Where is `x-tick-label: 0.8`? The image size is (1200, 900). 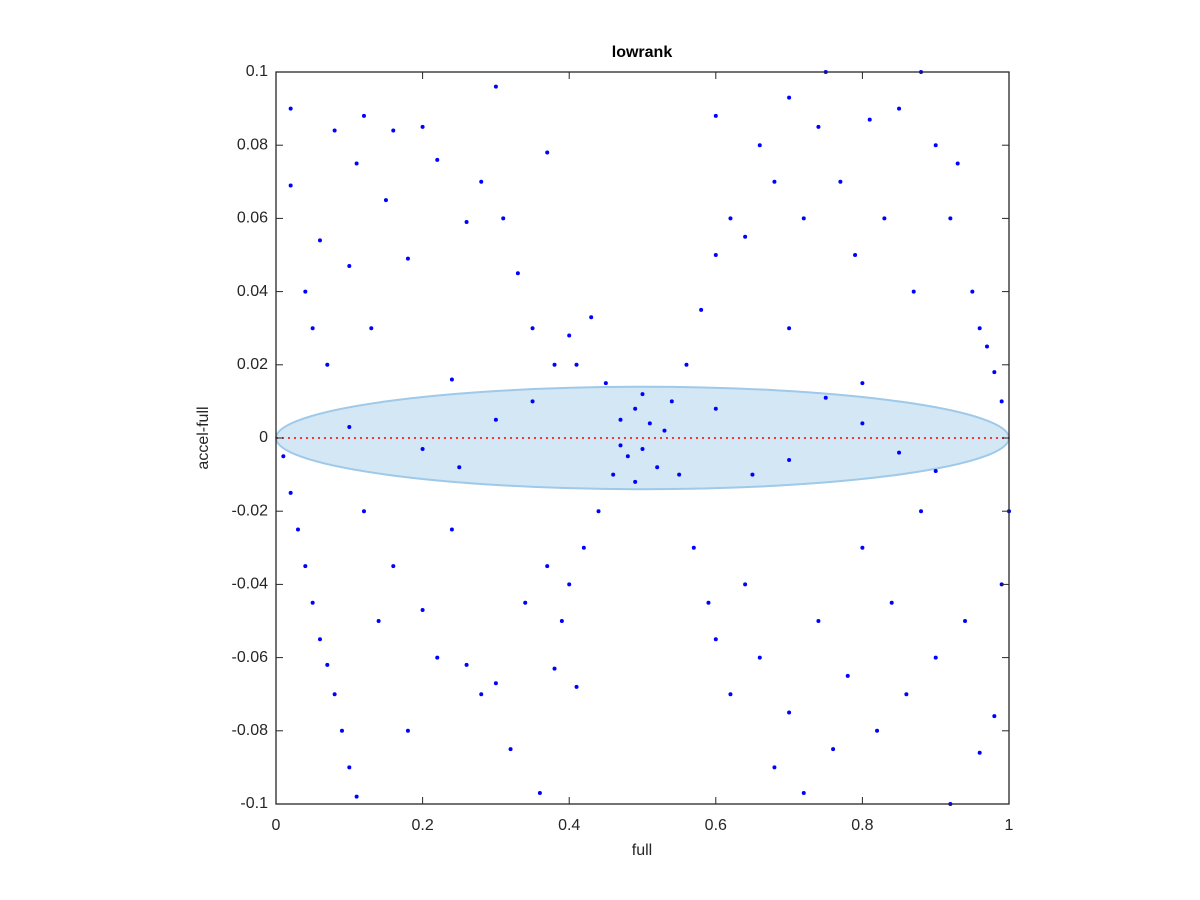
x-tick-label: 0.8 is located at coordinates (862, 825).